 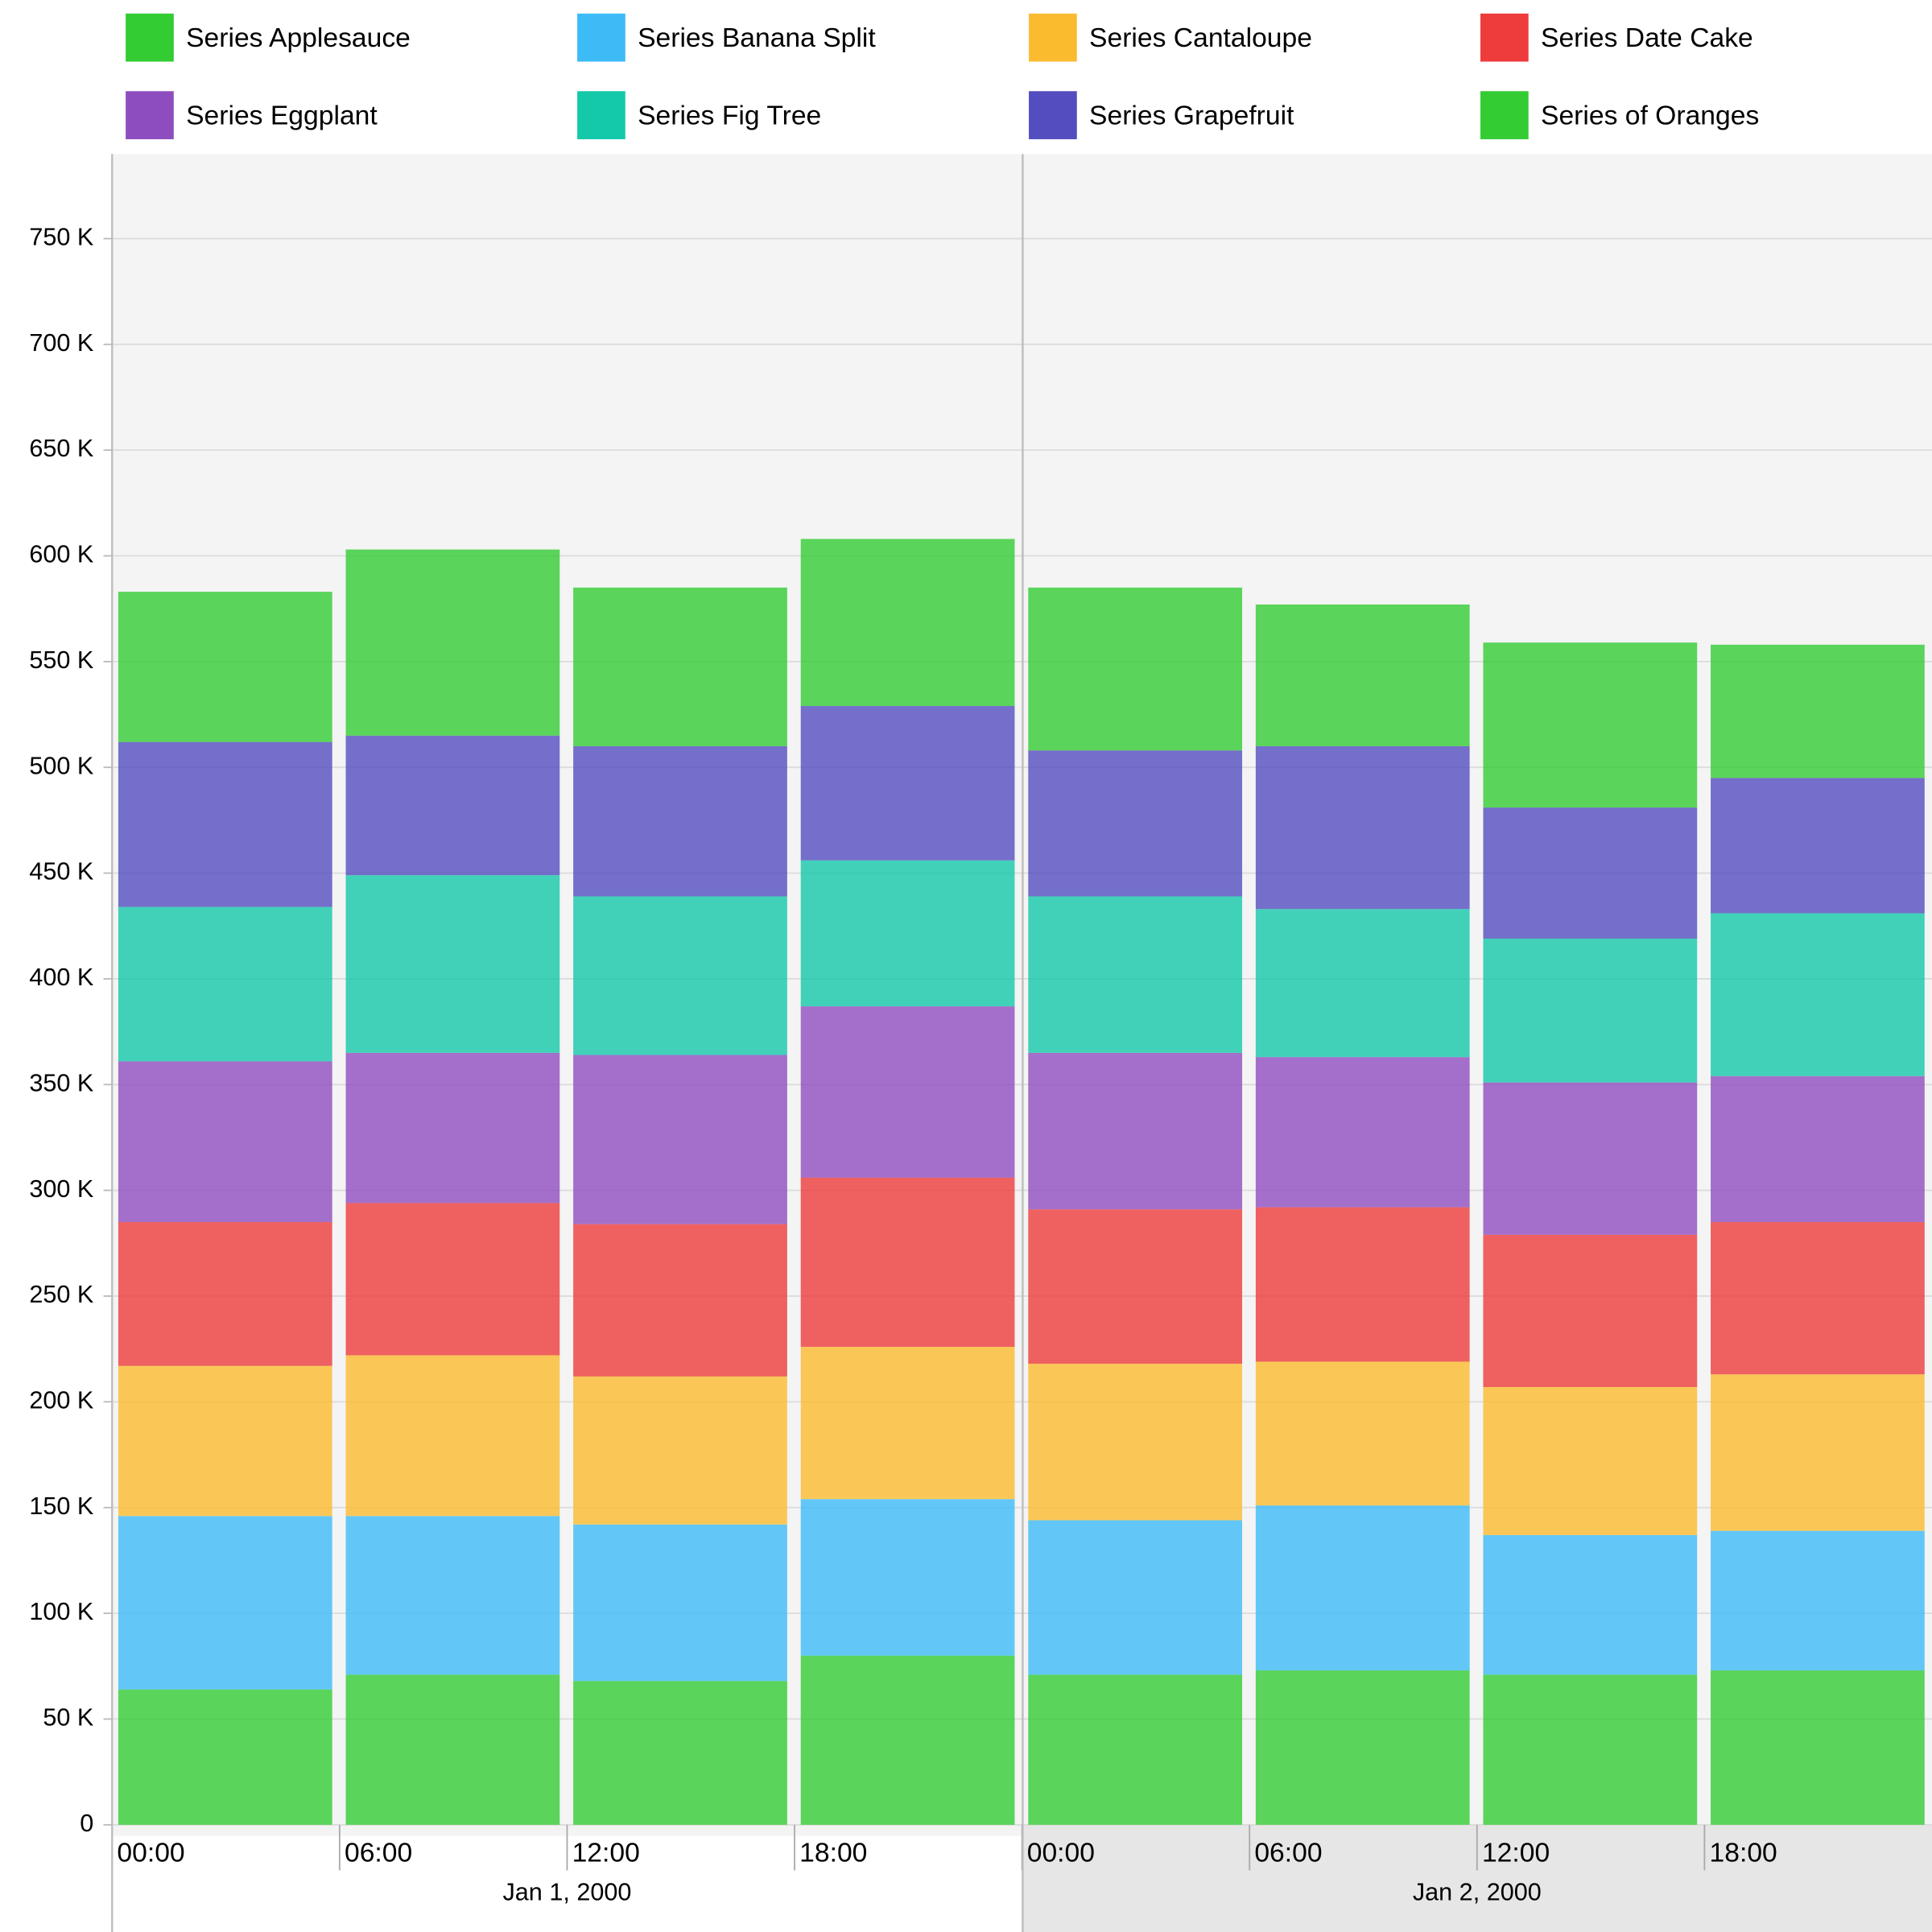 What do you see at coordinates (61, 1294) in the screenshot?
I see `y-tick-label: 250 K` at bounding box center [61, 1294].